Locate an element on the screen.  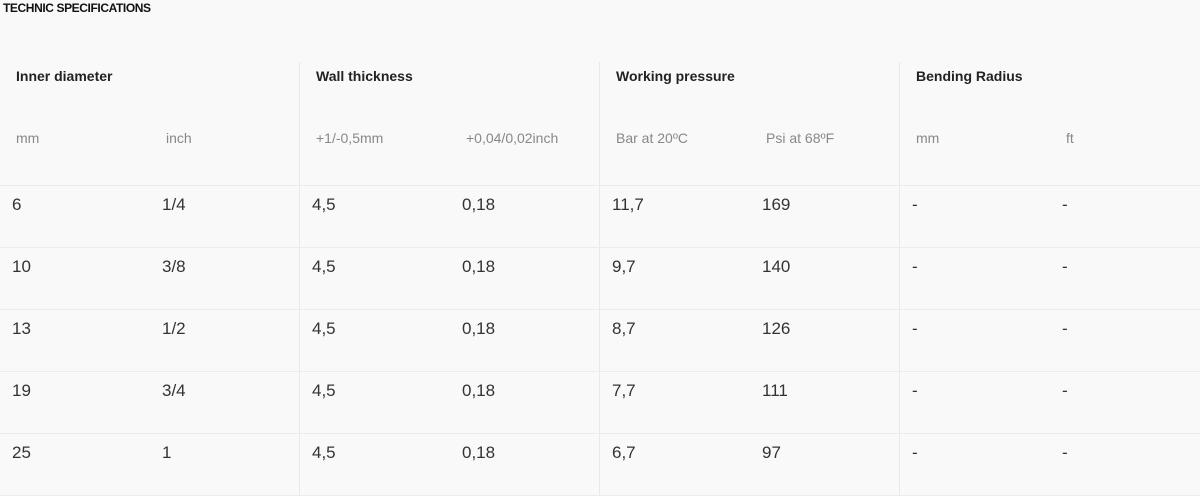
table-row: 19 3/4 4,5 0,18 7,7 111 - - is located at coordinates (600, 403).